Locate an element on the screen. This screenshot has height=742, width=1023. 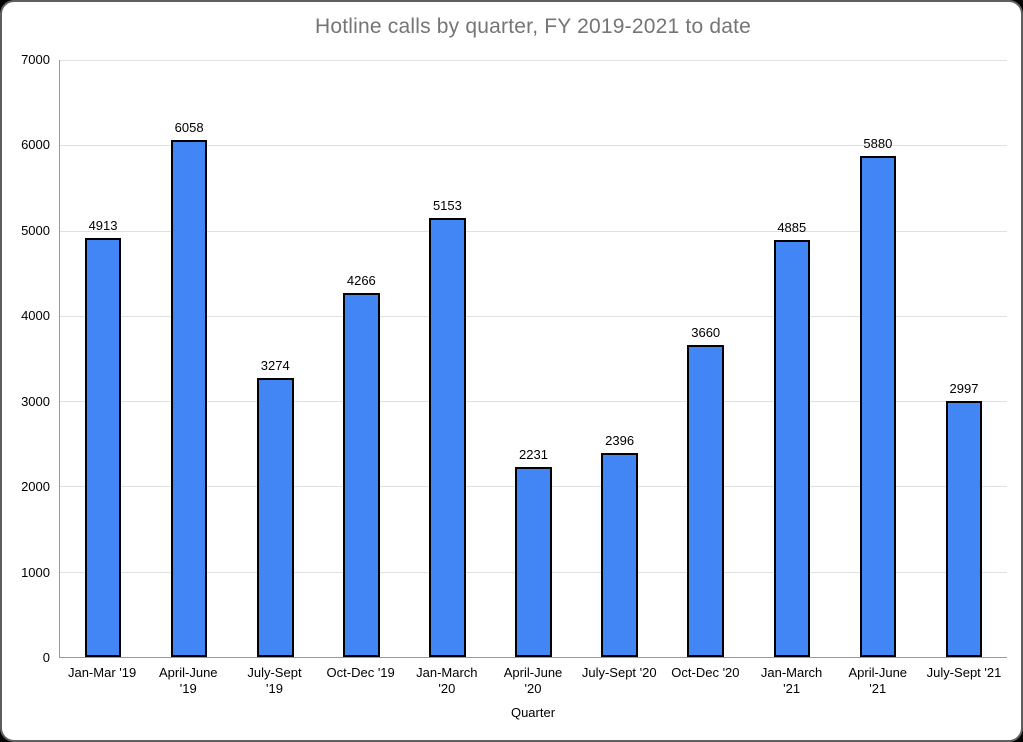
bar-slot: 5153 is located at coordinates (447, 358).